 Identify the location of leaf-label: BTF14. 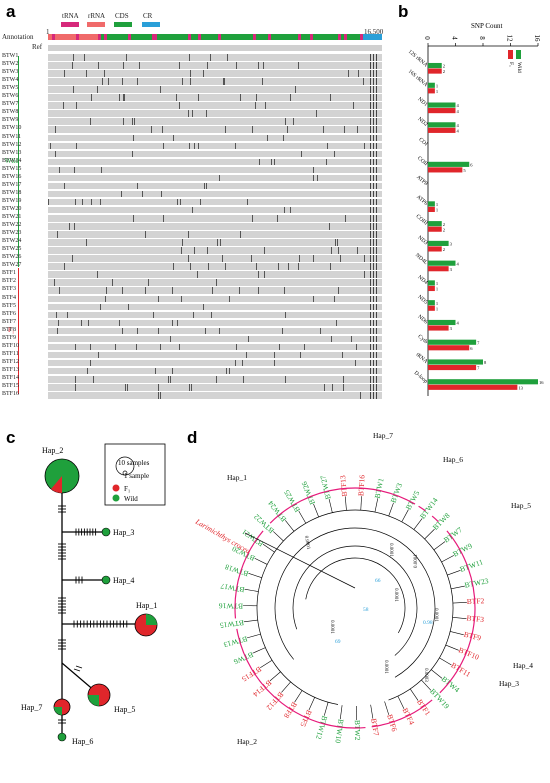
(262, 688).